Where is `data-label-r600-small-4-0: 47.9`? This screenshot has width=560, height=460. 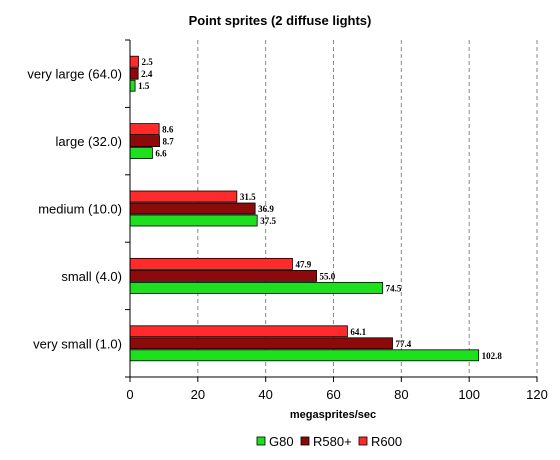 data-label-r600-small-4-0: 47.9 is located at coordinates (303, 264).